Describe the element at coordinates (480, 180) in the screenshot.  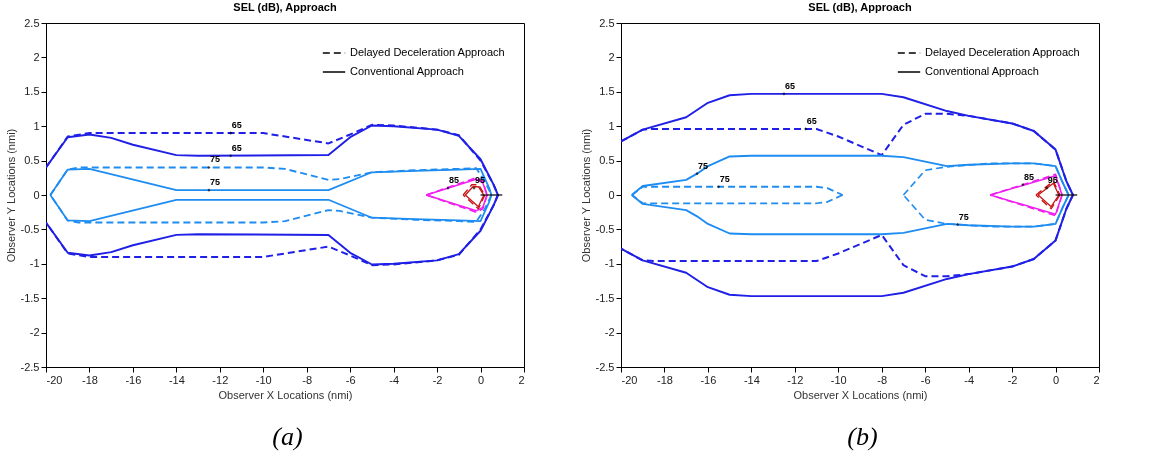
I see `annotation: 95` at that location.